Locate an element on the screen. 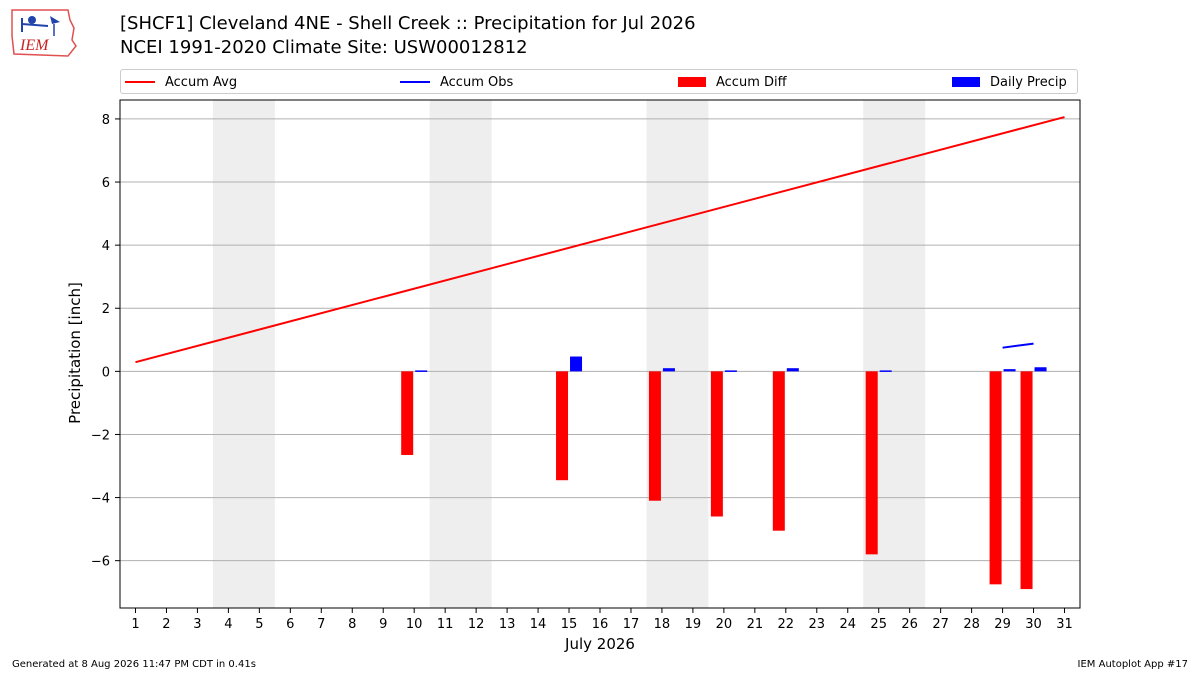 The width and height of the screenshot is (1200, 675). x-tick-label-11: 11 is located at coordinates (445, 624).